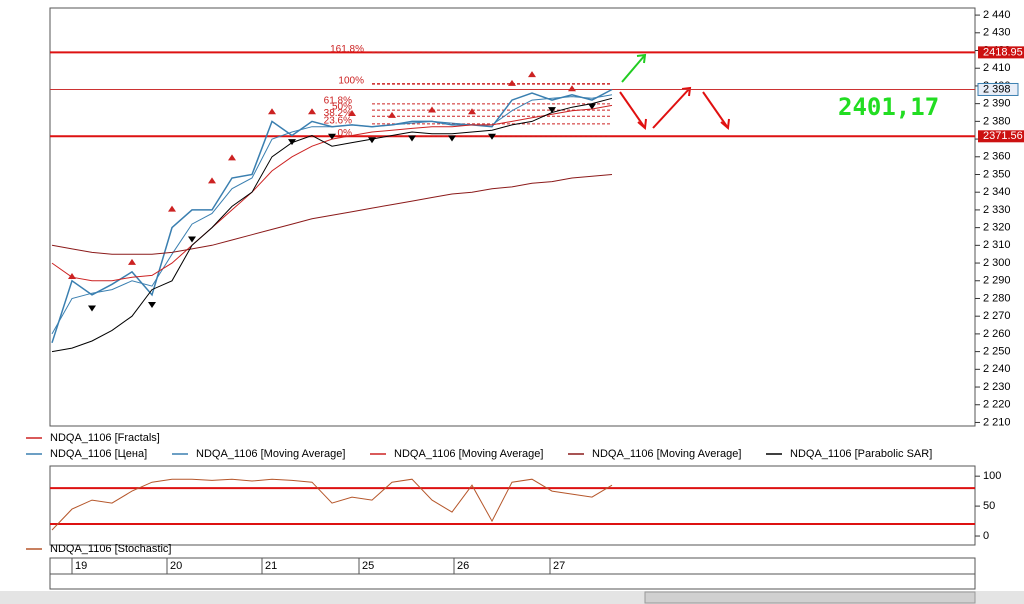 The width and height of the screenshot is (1024, 604). What do you see at coordinates (986, 536) in the screenshot?
I see `y-tick-label: 0` at bounding box center [986, 536].